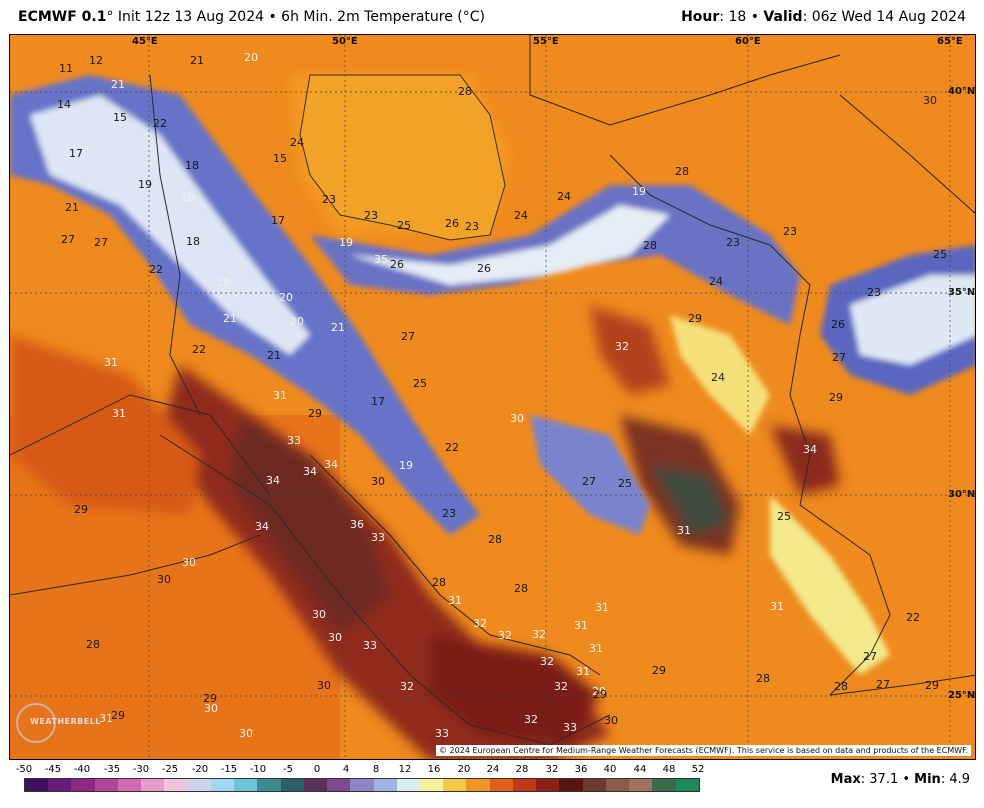 Image resolution: width=984 pixels, height=808 pixels. What do you see at coordinates (962, 494) in the screenshot?
I see `lat-30-label: 30°N` at bounding box center [962, 494].